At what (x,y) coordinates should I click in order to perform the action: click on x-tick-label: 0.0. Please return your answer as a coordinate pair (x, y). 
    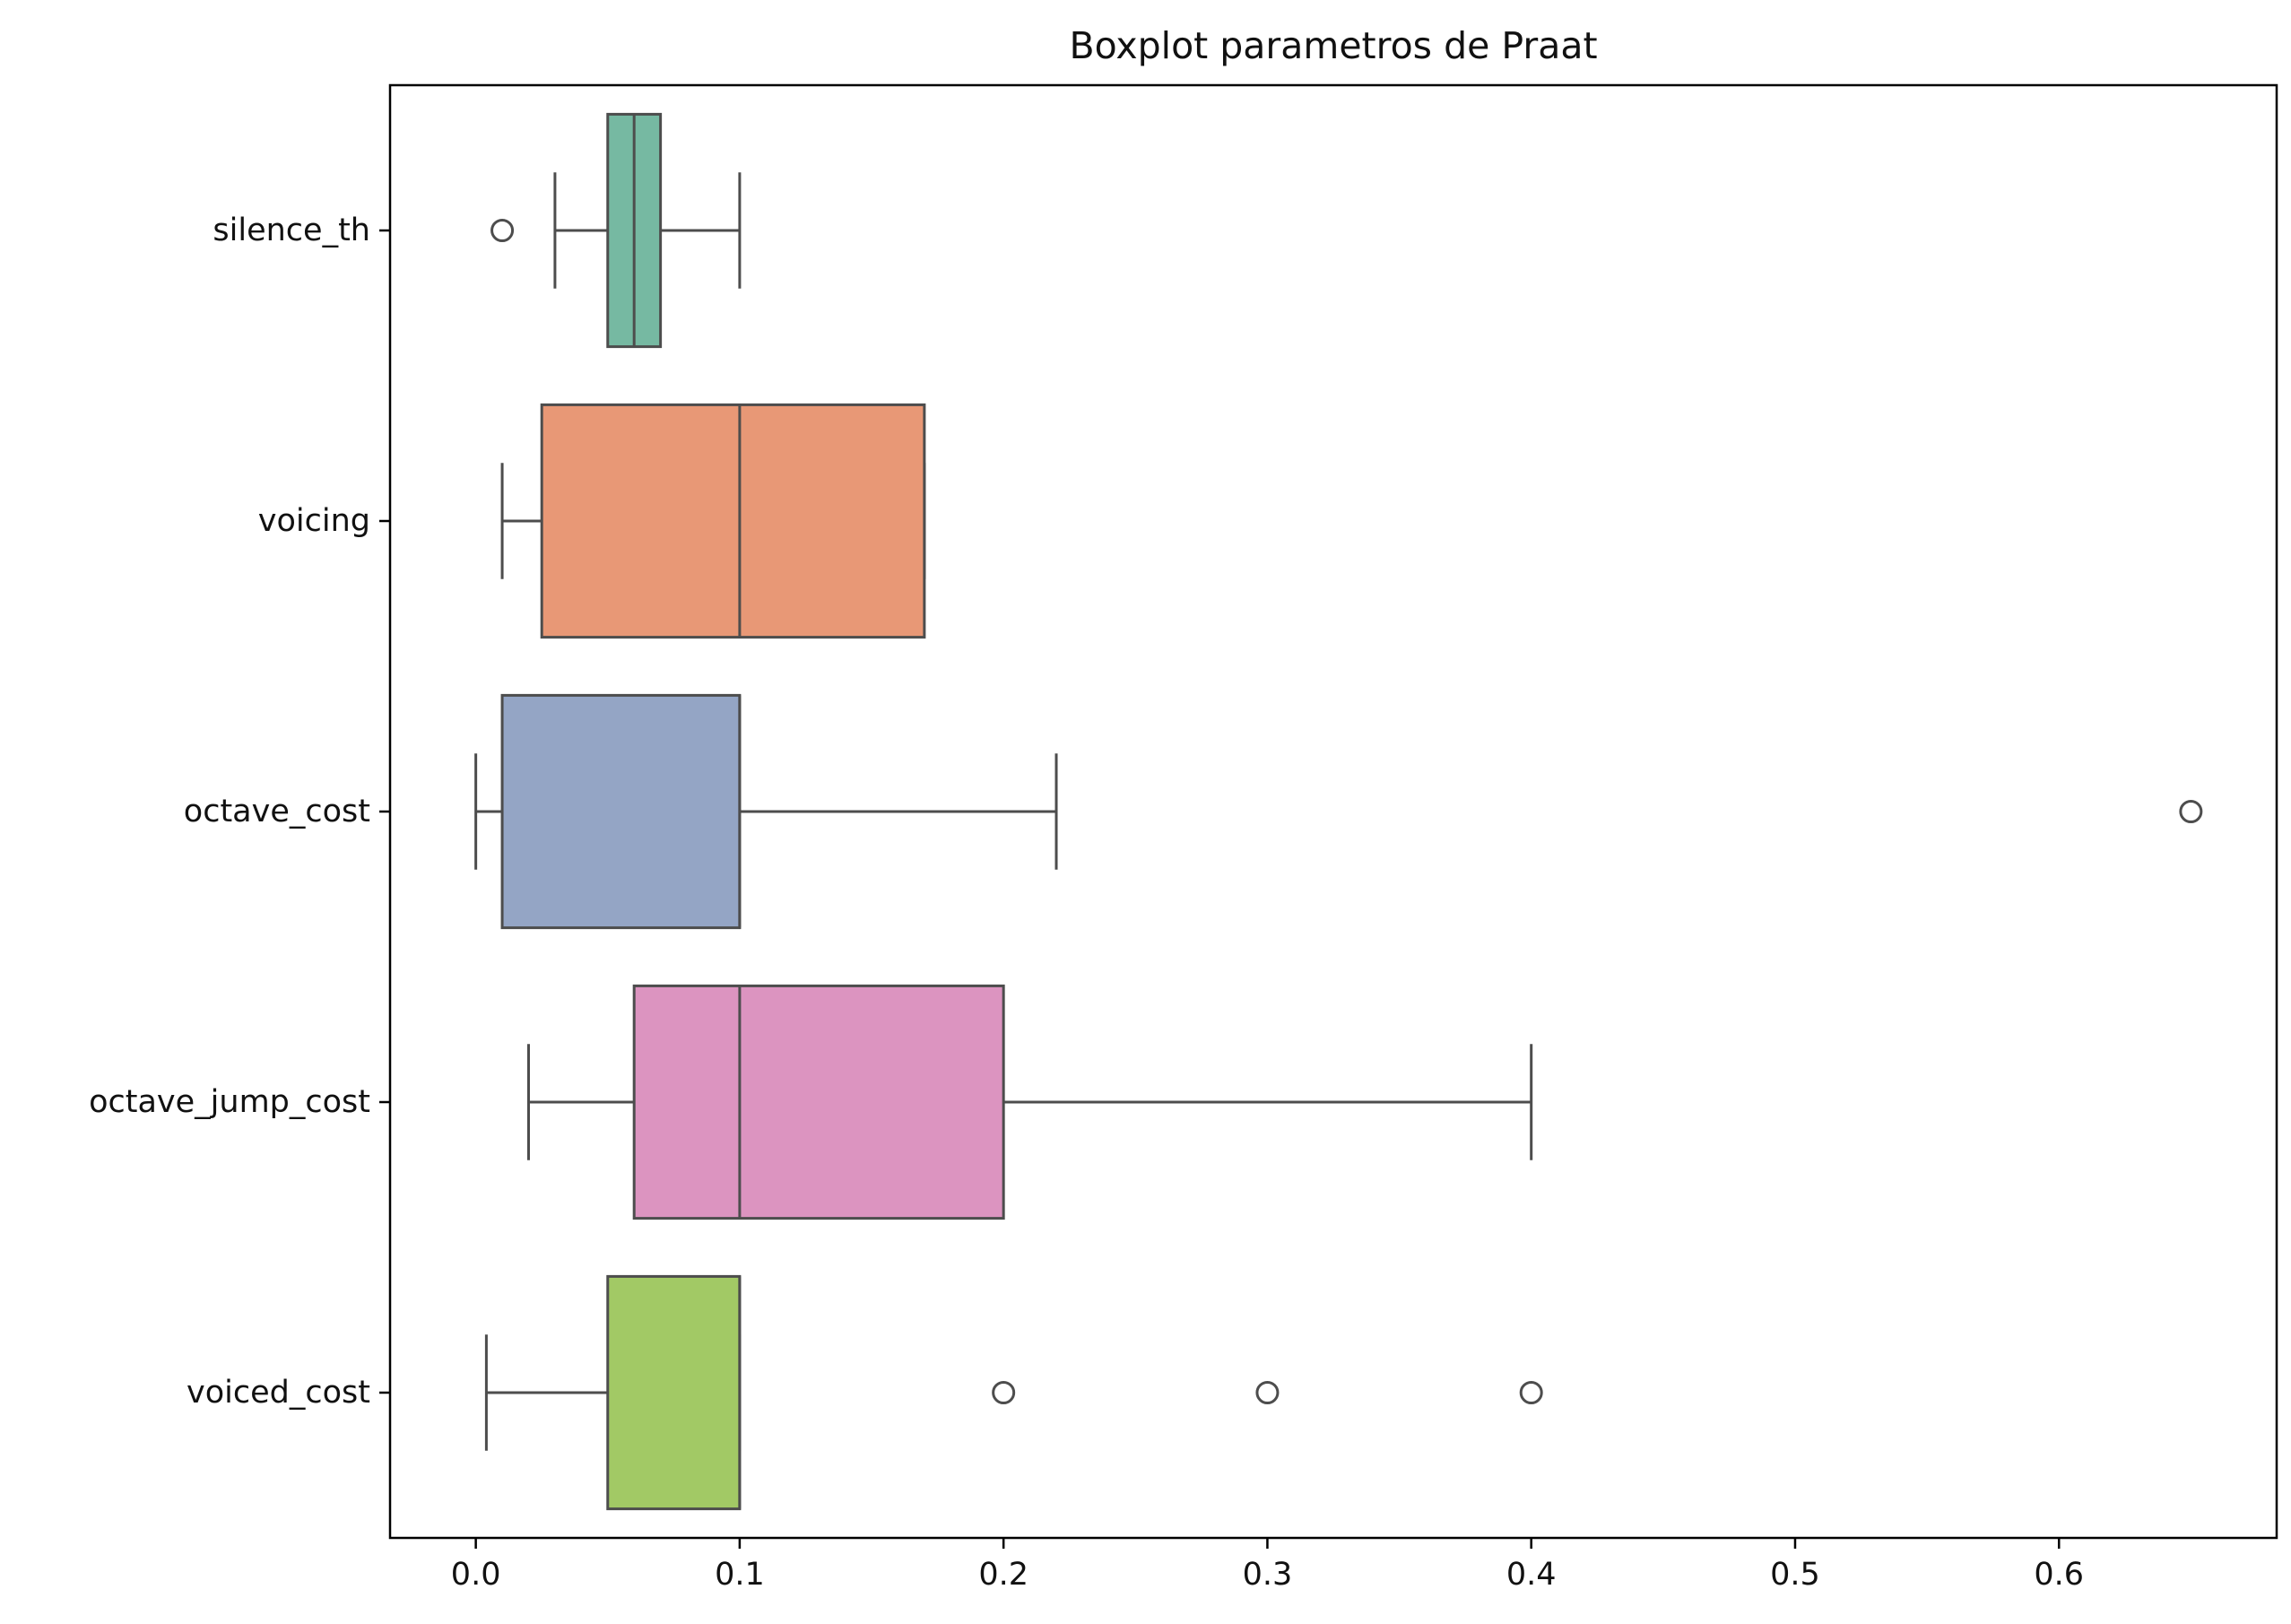
    Looking at the image, I should click on (476, 1575).